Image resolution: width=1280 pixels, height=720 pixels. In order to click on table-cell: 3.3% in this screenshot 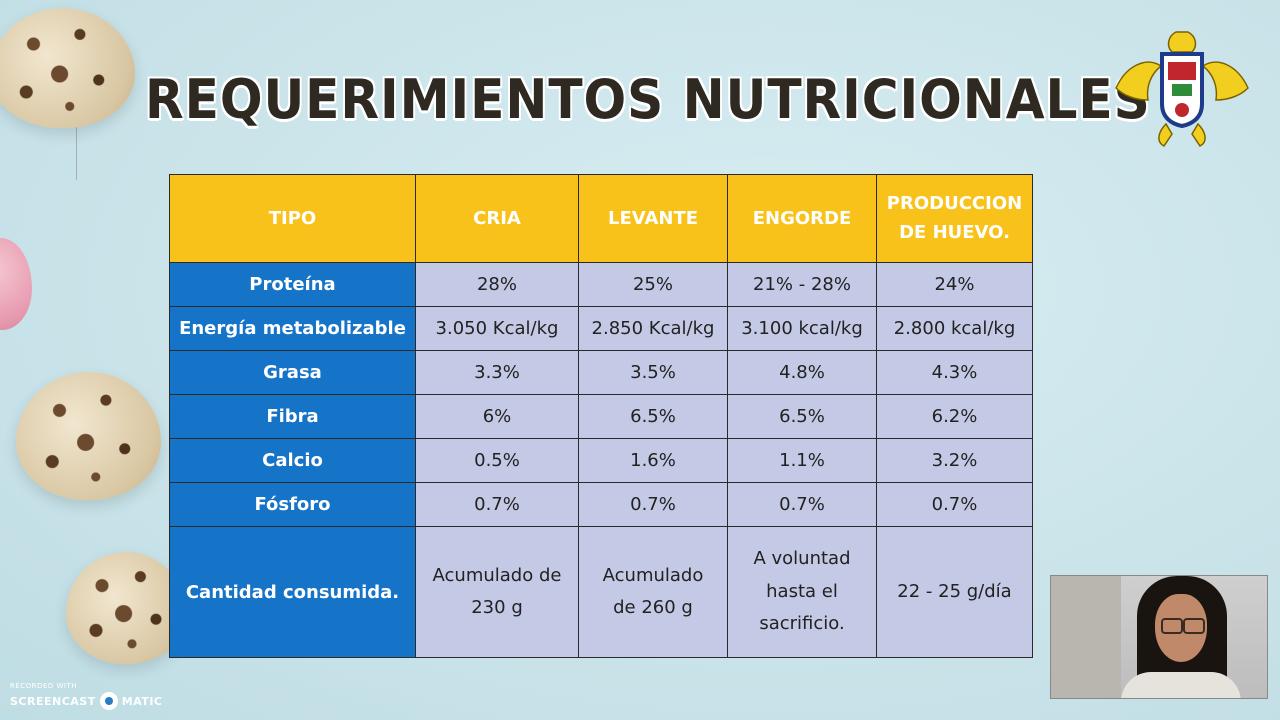, I will do `click(497, 372)`.